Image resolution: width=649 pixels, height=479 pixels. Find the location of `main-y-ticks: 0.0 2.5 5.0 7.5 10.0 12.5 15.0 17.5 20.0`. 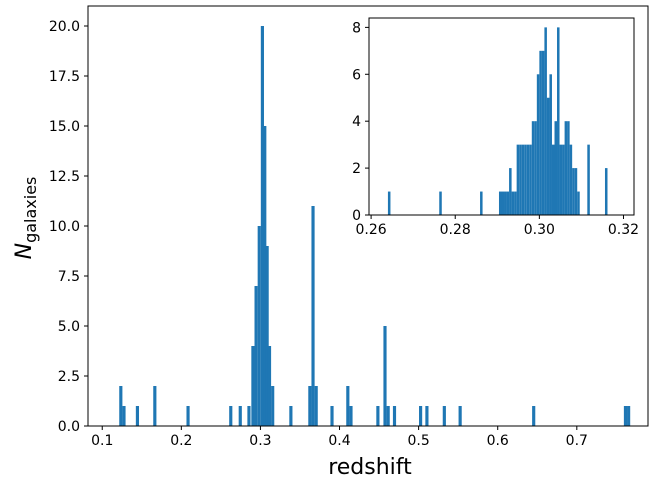

main-y-ticks: 0.0 2.5 5.0 7.5 10.0 12.5 15.0 17.5 20.0 is located at coordinates (68, 227).